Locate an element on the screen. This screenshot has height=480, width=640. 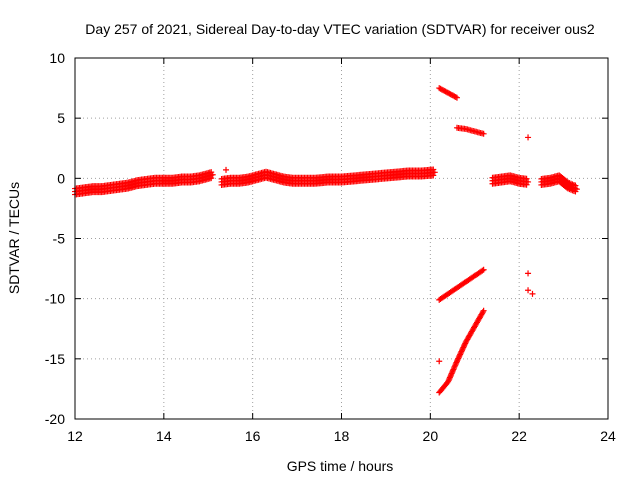
y-tick-label: 10 is located at coordinates (57, 58).